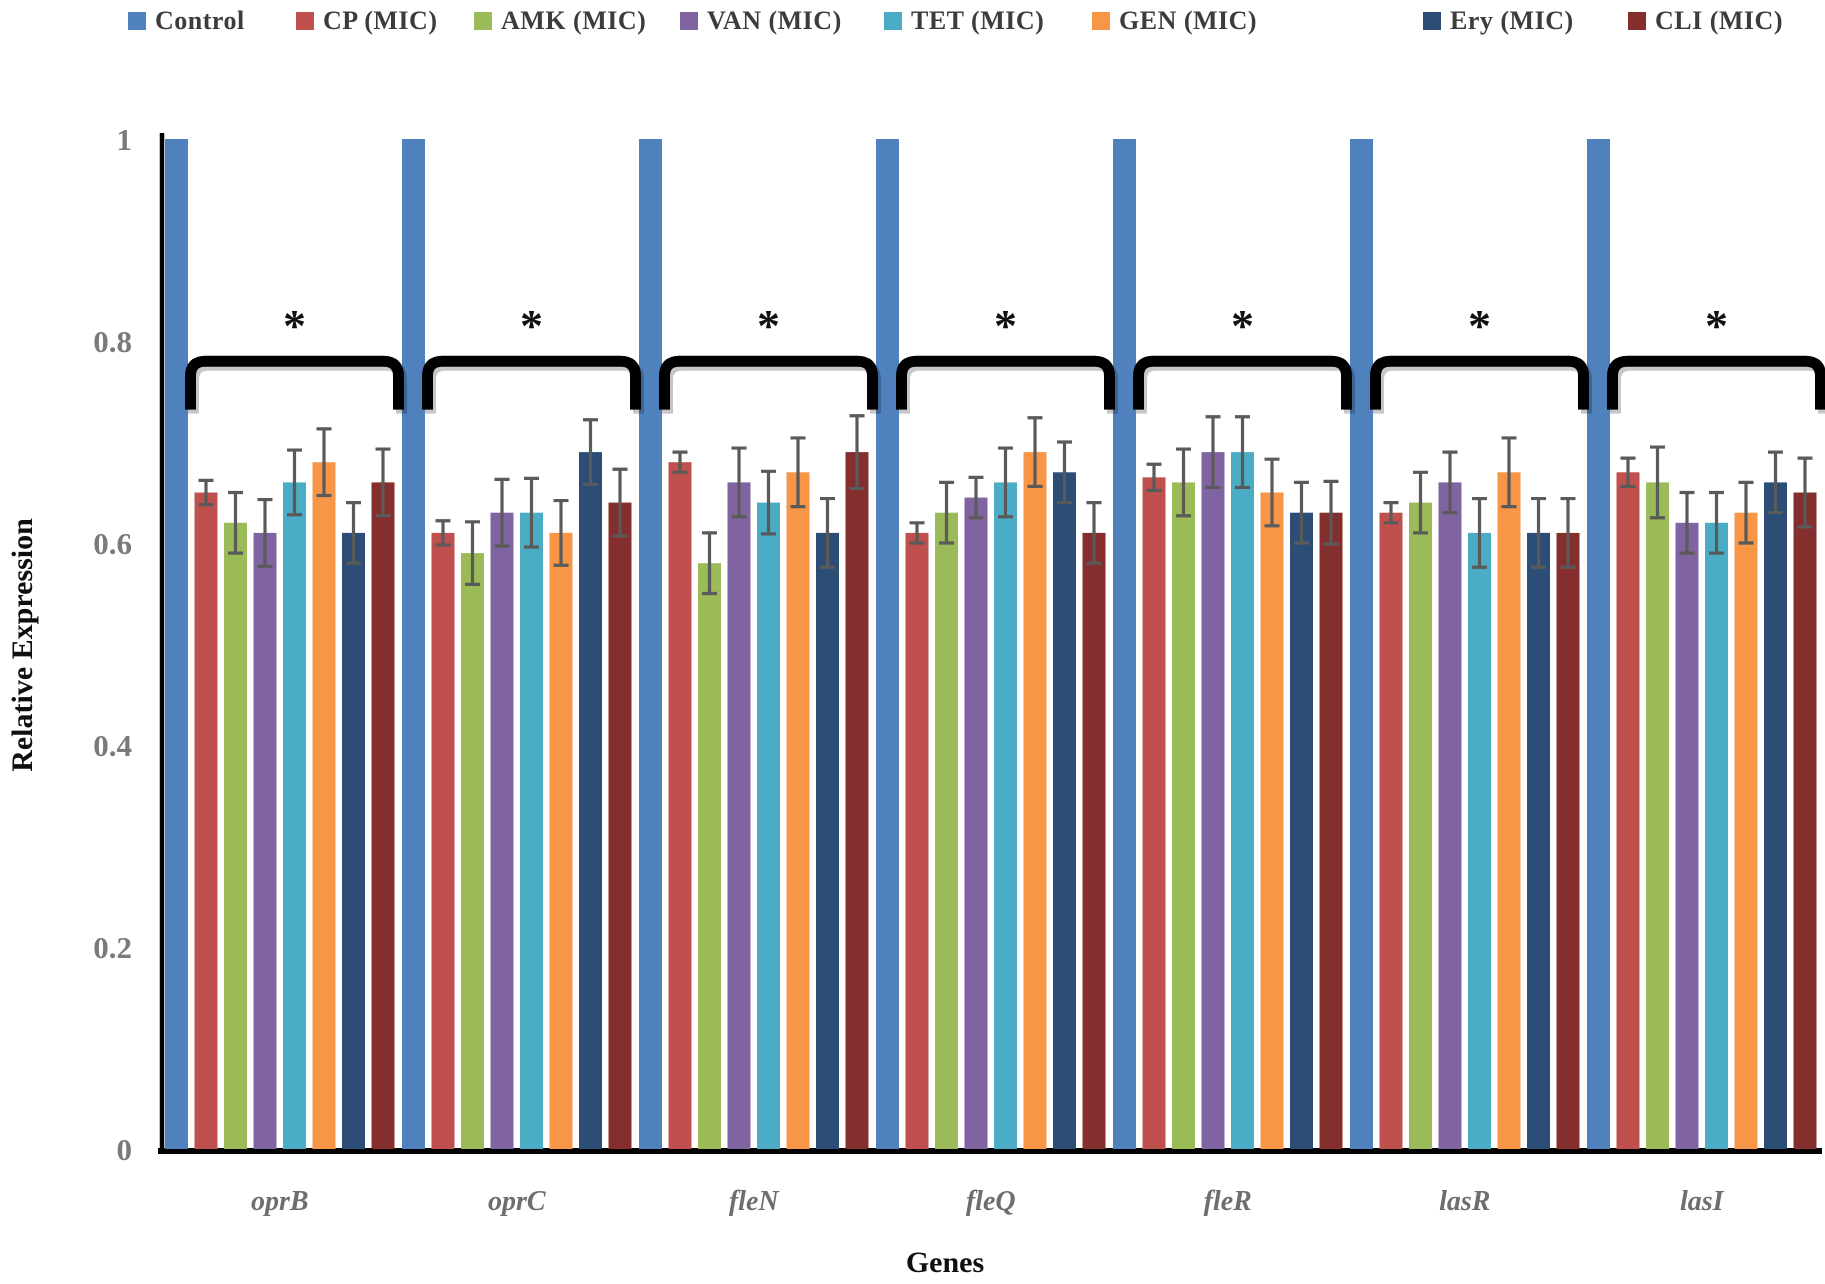 The height and width of the screenshot is (1284, 1825). Describe the element at coordinates (443, 840) in the screenshot. I see `bar-oprC-cp` at that location.